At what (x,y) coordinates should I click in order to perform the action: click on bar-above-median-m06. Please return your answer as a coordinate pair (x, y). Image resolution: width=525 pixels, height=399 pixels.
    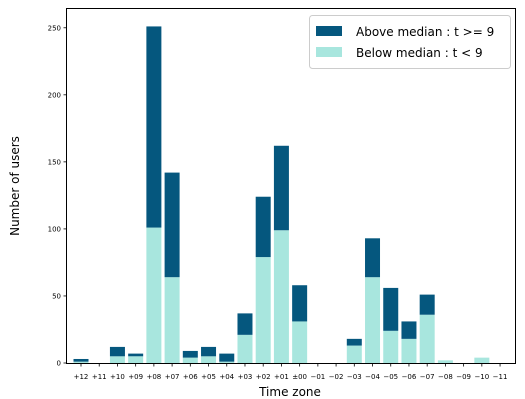
    Looking at the image, I should click on (409, 330).